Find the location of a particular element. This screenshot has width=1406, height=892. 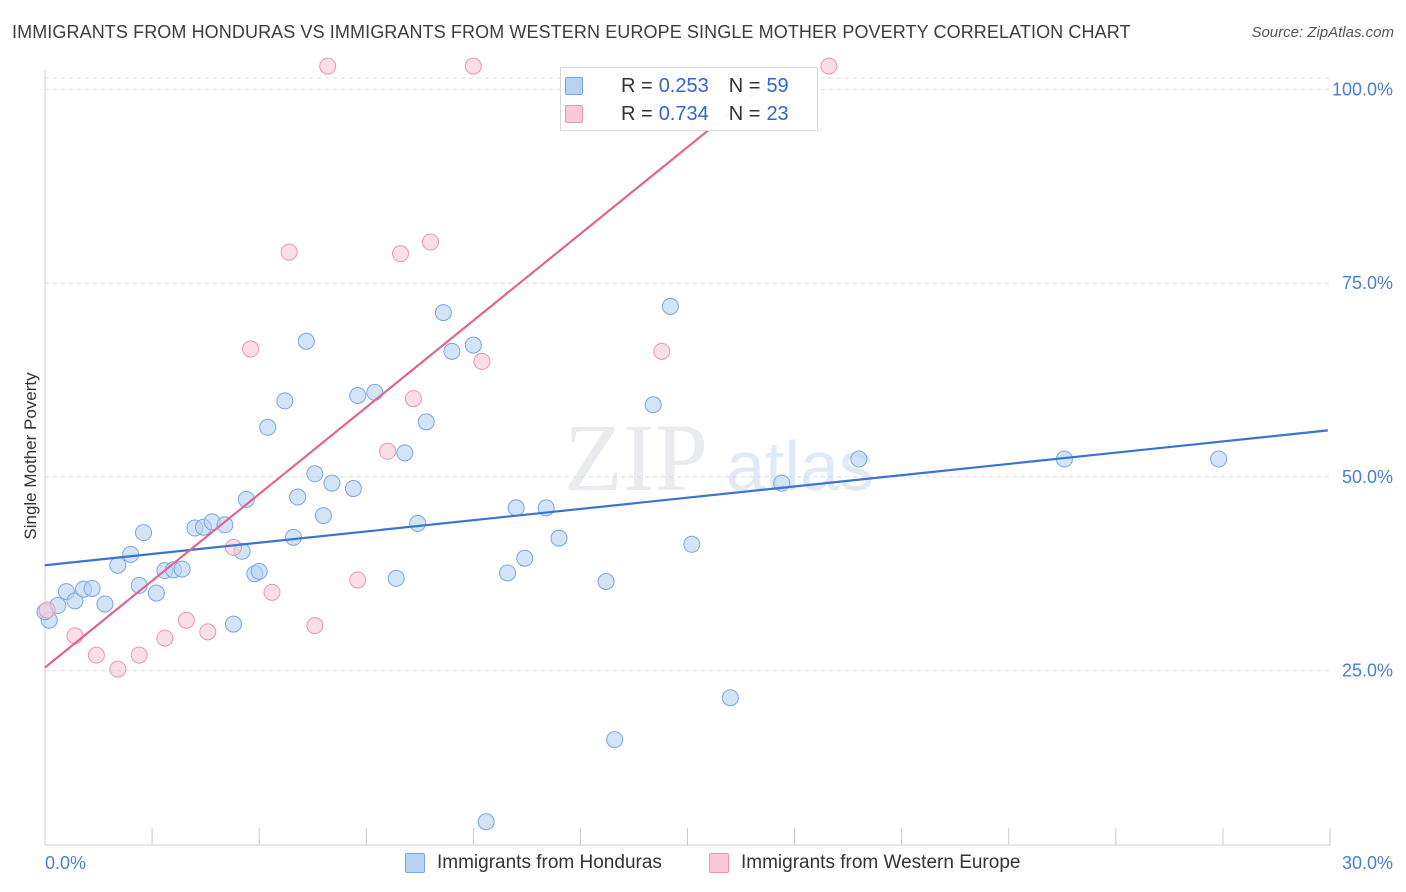

legend-row-western-europe: R = 0.734 N = 23 is located at coordinates (677, 114).